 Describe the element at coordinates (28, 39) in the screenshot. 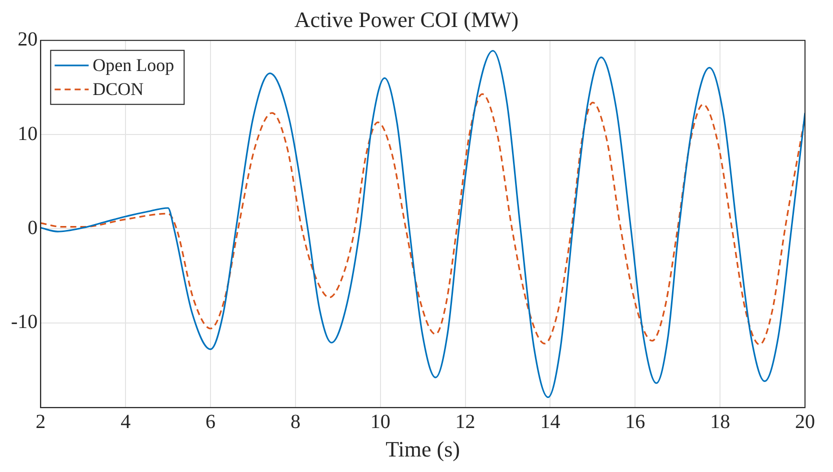

I see `y-tick-label: 20` at that location.